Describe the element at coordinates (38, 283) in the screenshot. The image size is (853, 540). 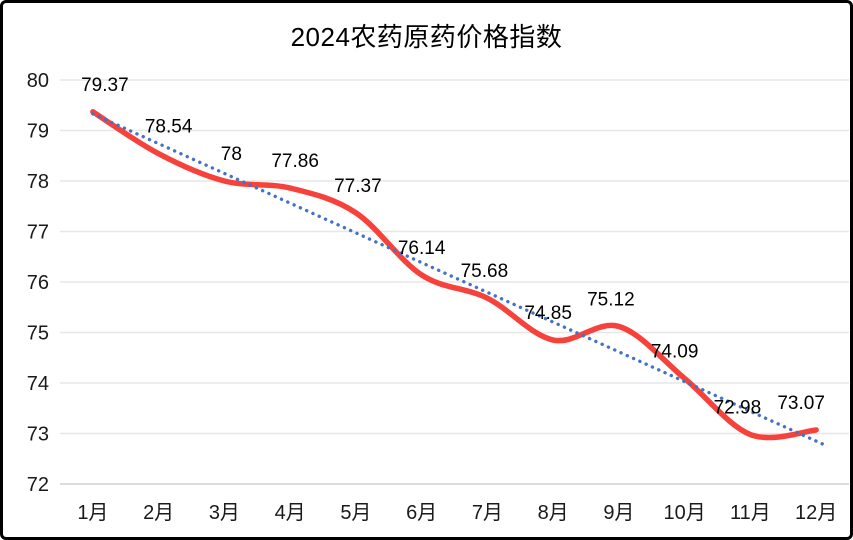
I see `y-axis-tick-label: 76` at that location.